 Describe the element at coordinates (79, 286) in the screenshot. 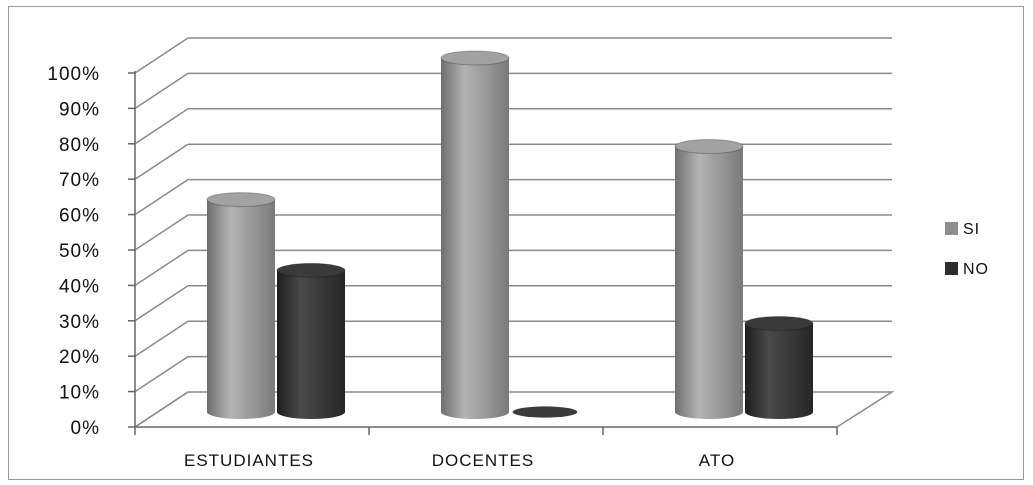

I see `y-tick-label: 40%` at that location.